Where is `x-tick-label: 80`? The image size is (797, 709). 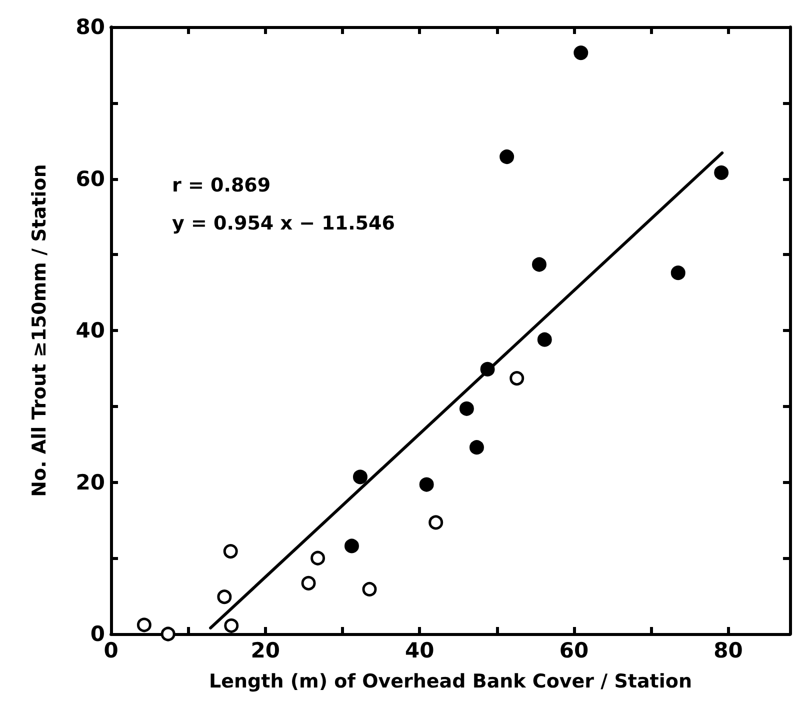 x-tick-label: 80 is located at coordinates (728, 650).